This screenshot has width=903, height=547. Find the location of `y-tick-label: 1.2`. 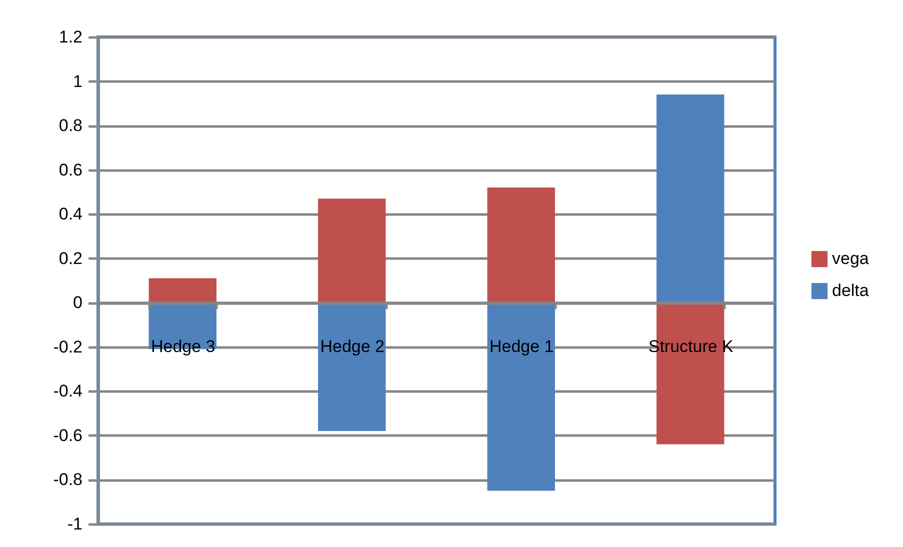

y-tick-label: 1.2 is located at coordinates (70, 37).